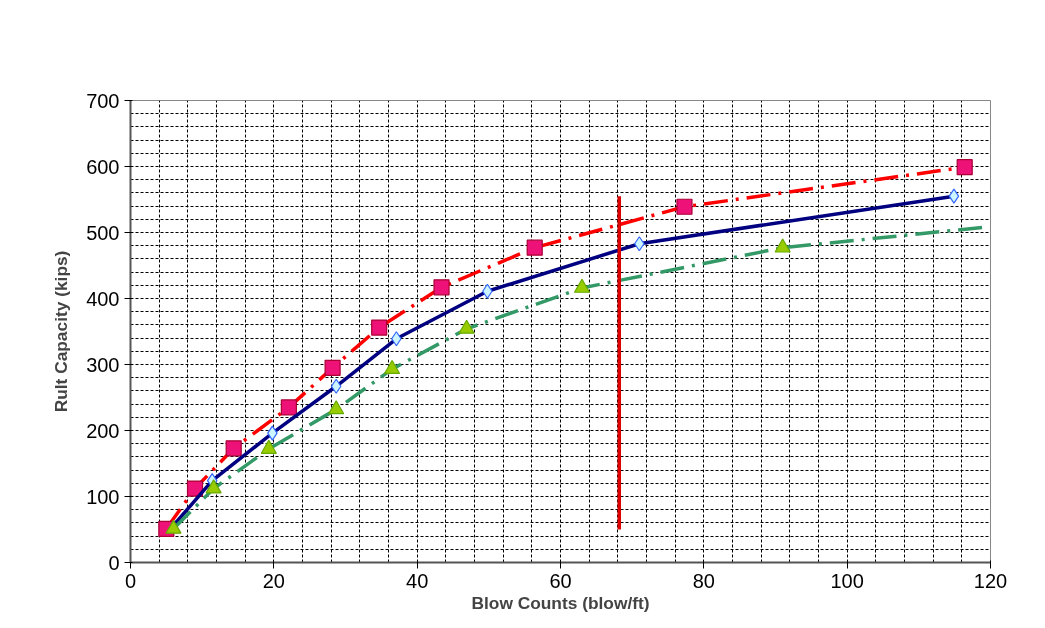  I want to click on y-tick-label: 700, so click(103, 100).